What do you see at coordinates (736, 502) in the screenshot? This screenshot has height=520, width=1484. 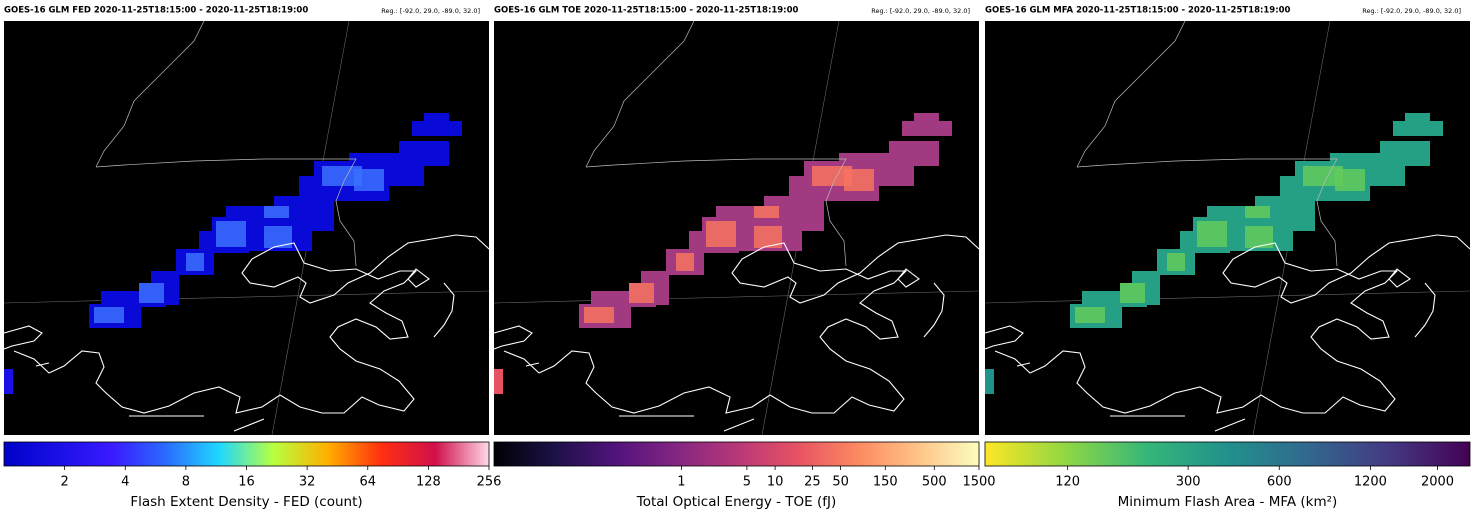 I see `colorbar-label: Total Optical Energy - TOE (fJ)` at bounding box center [736, 502].